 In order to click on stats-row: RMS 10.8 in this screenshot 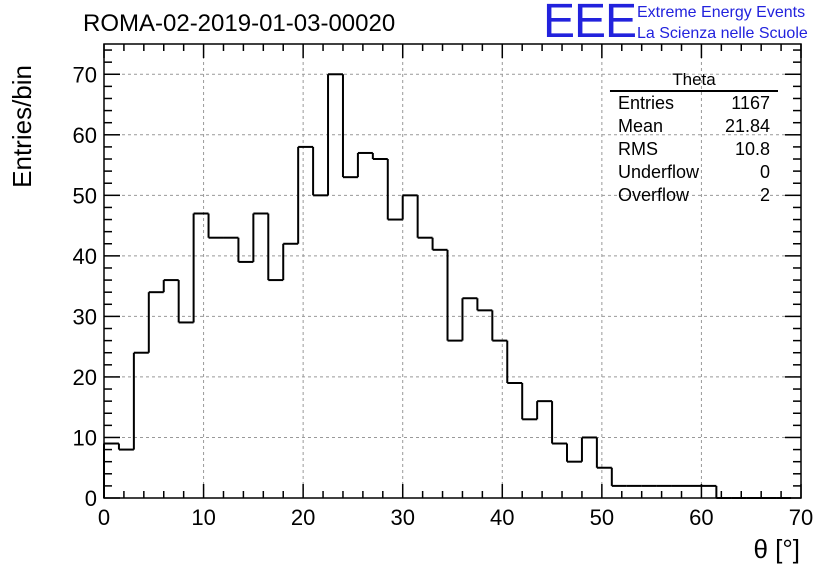, I will do `click(694, 149)`.